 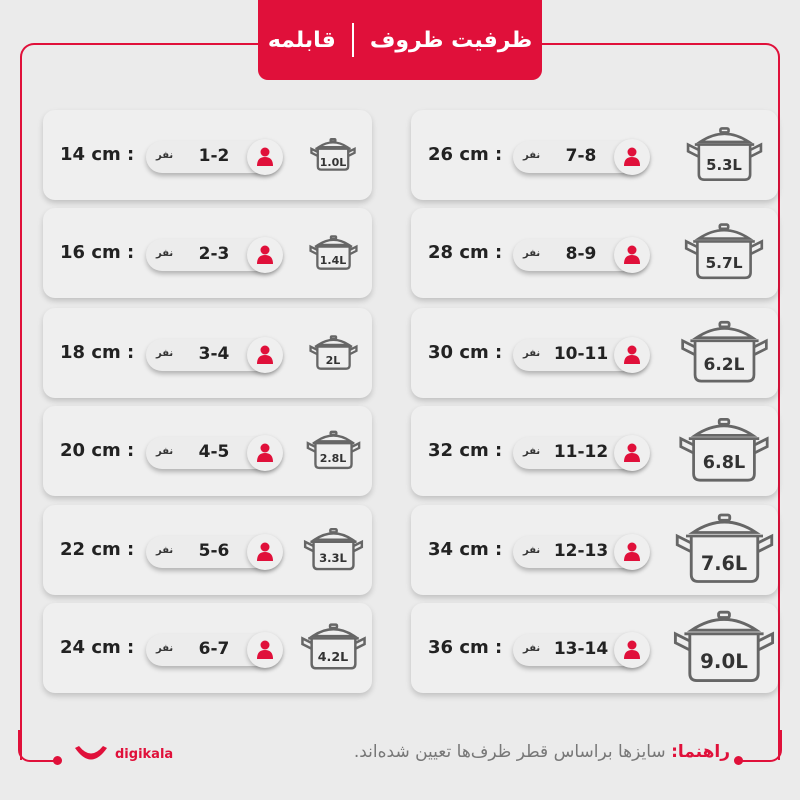 I want to click on capacity-card: 18 cm : نفر 3-4 2L, so click(x=207, y=353).